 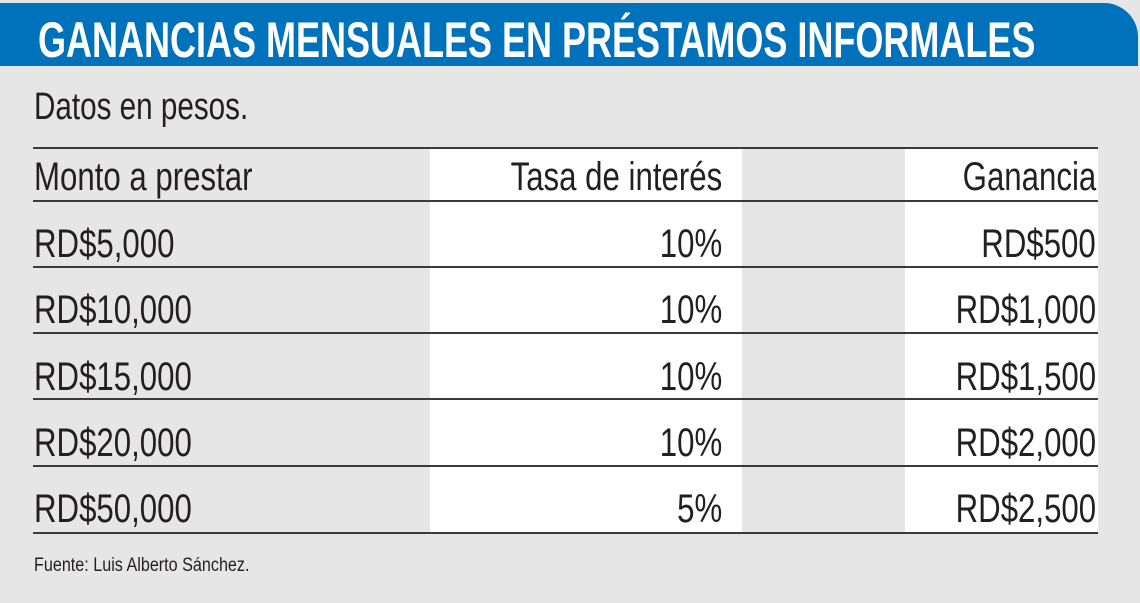 I want to click on cell-profit: RD$500, so click(x=1038, y=244).